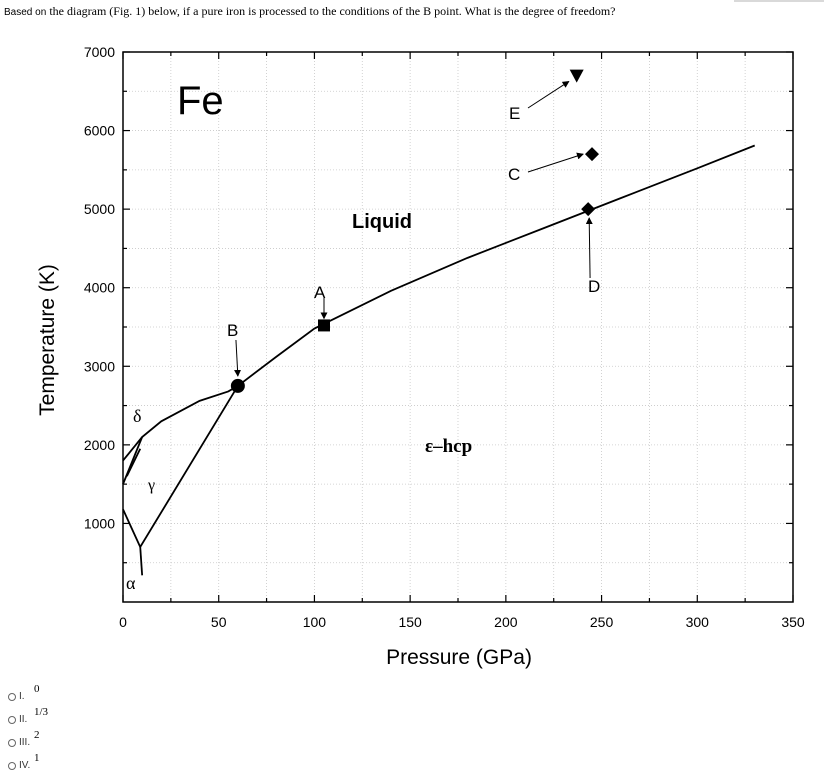 The height and width of the screenshot is (780, 824). I want to click on y-tick-label: 3000, so click(99, 366).